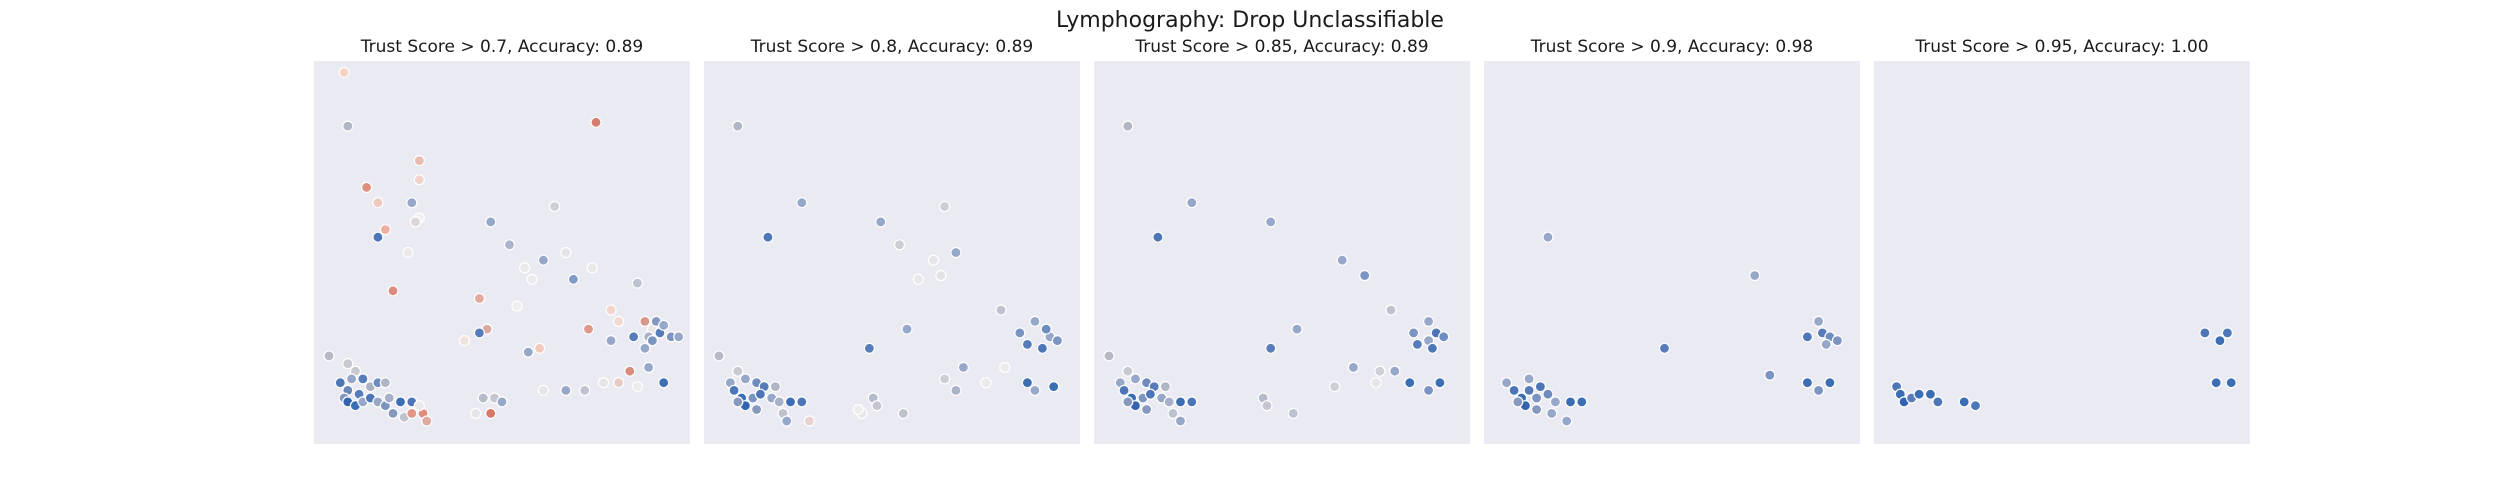 The image size is (2500, 500). What do you see at coordinates (1250, 20) in the screenshot?
I see `figure-title: Lymphography: Drop Unclassifiable` at bounding box center [1250, 20].